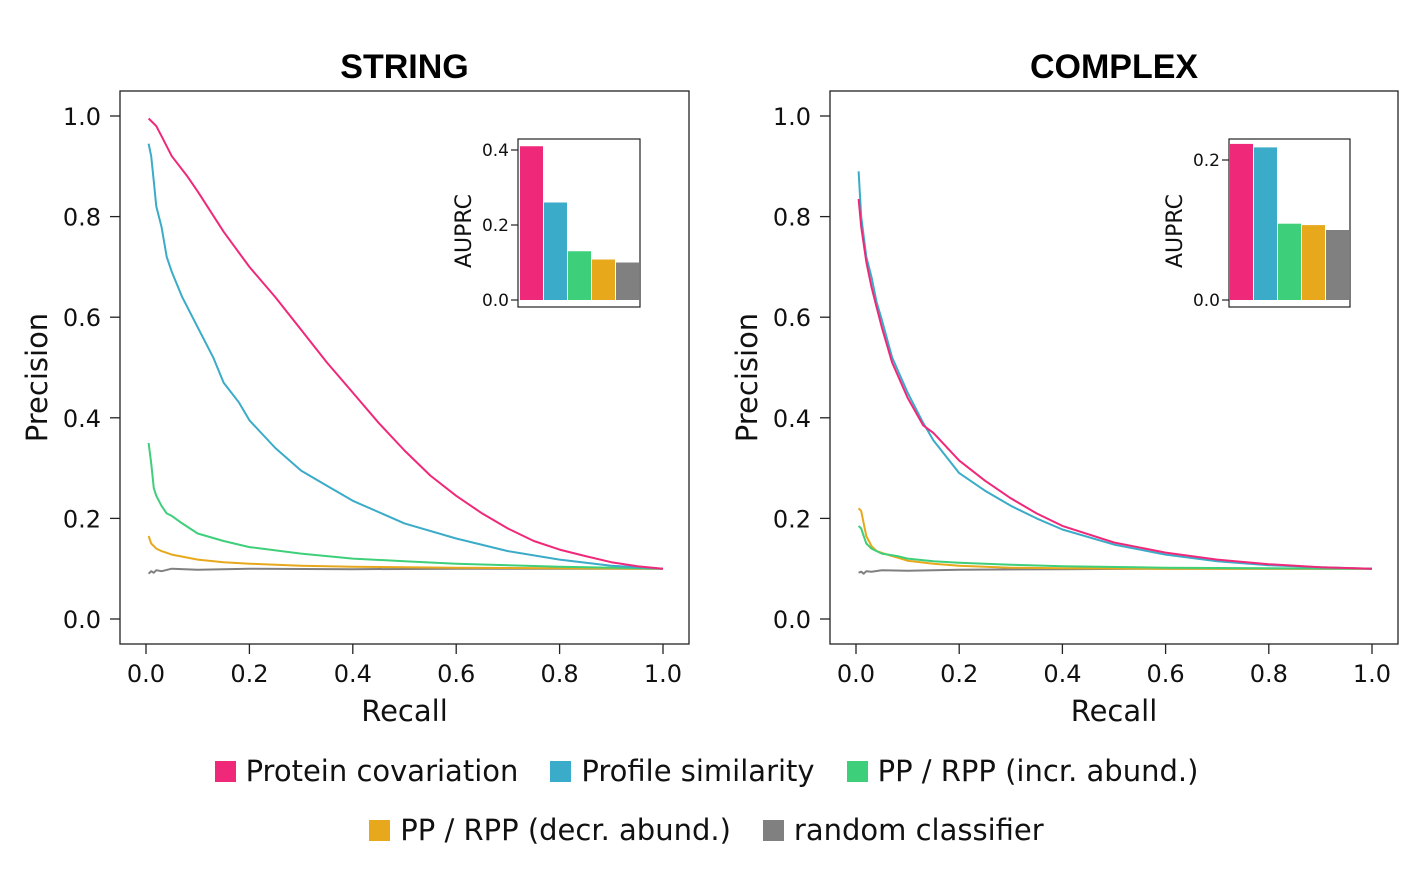 This screenshot has width=1413, height=879. What do you see at coordinates (495, 151) in the screenshot?
I see `inset-y-tick-label: 0.4` at bounding box center [495, 151].